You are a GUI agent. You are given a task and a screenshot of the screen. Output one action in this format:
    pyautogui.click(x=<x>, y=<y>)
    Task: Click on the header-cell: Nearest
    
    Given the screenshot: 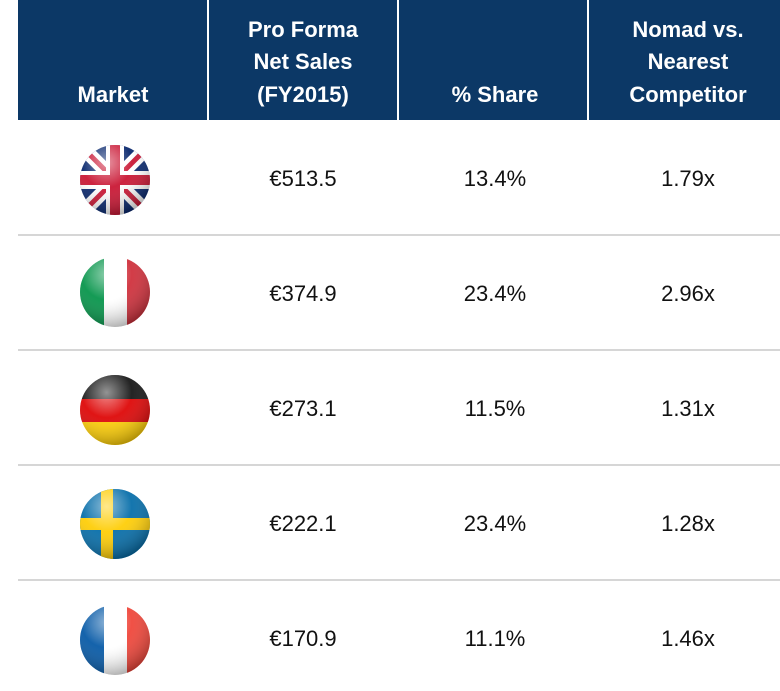 What is the action you would take?
    pyautogui.click(x=688, y=61)
    